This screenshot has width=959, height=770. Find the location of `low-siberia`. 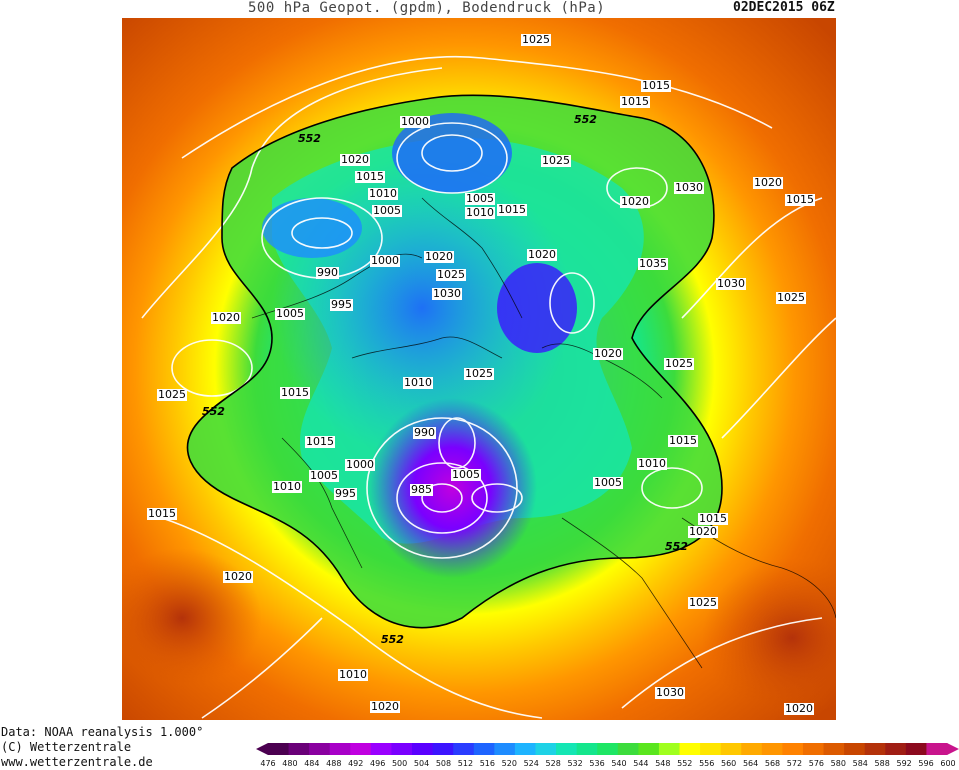

low-siberia is located at coordinates (537, 308).